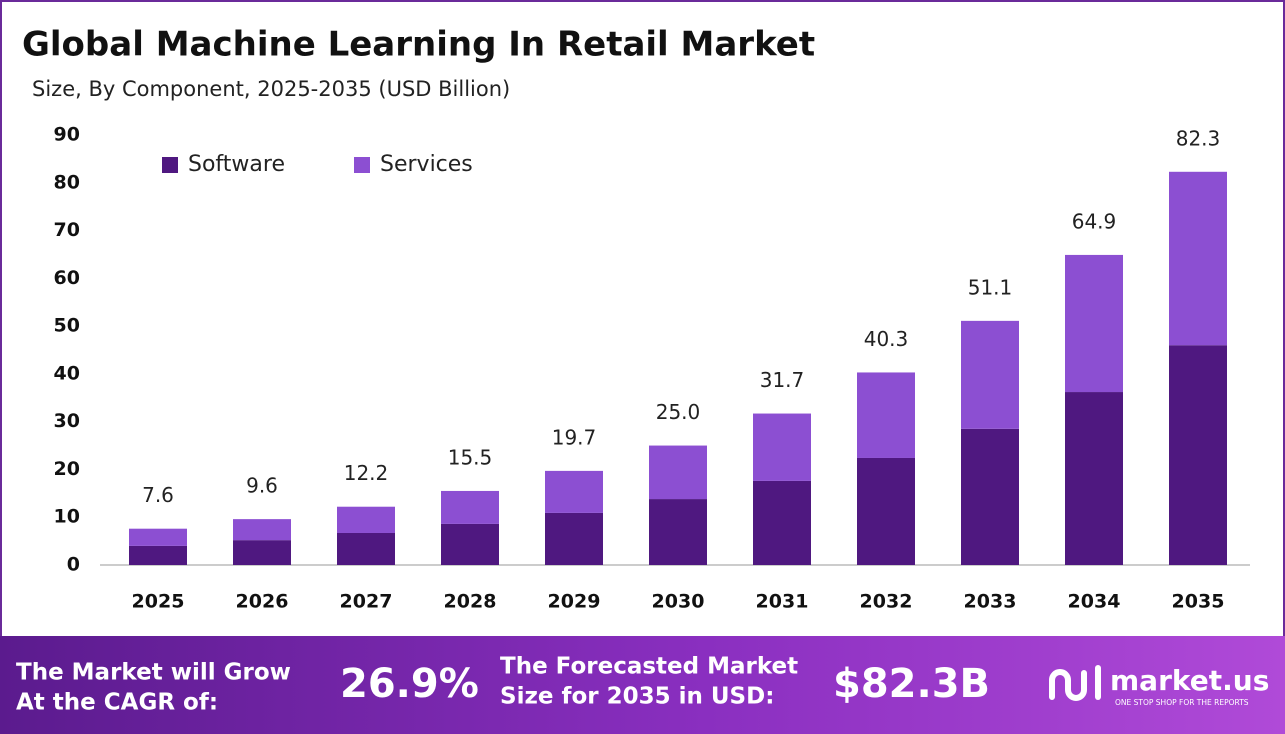 The height and width of the screenshot is (734, 1285). Describe the element at coordinates (158, 495) in the screenshot. I see `total-label: 7.6` at that location.